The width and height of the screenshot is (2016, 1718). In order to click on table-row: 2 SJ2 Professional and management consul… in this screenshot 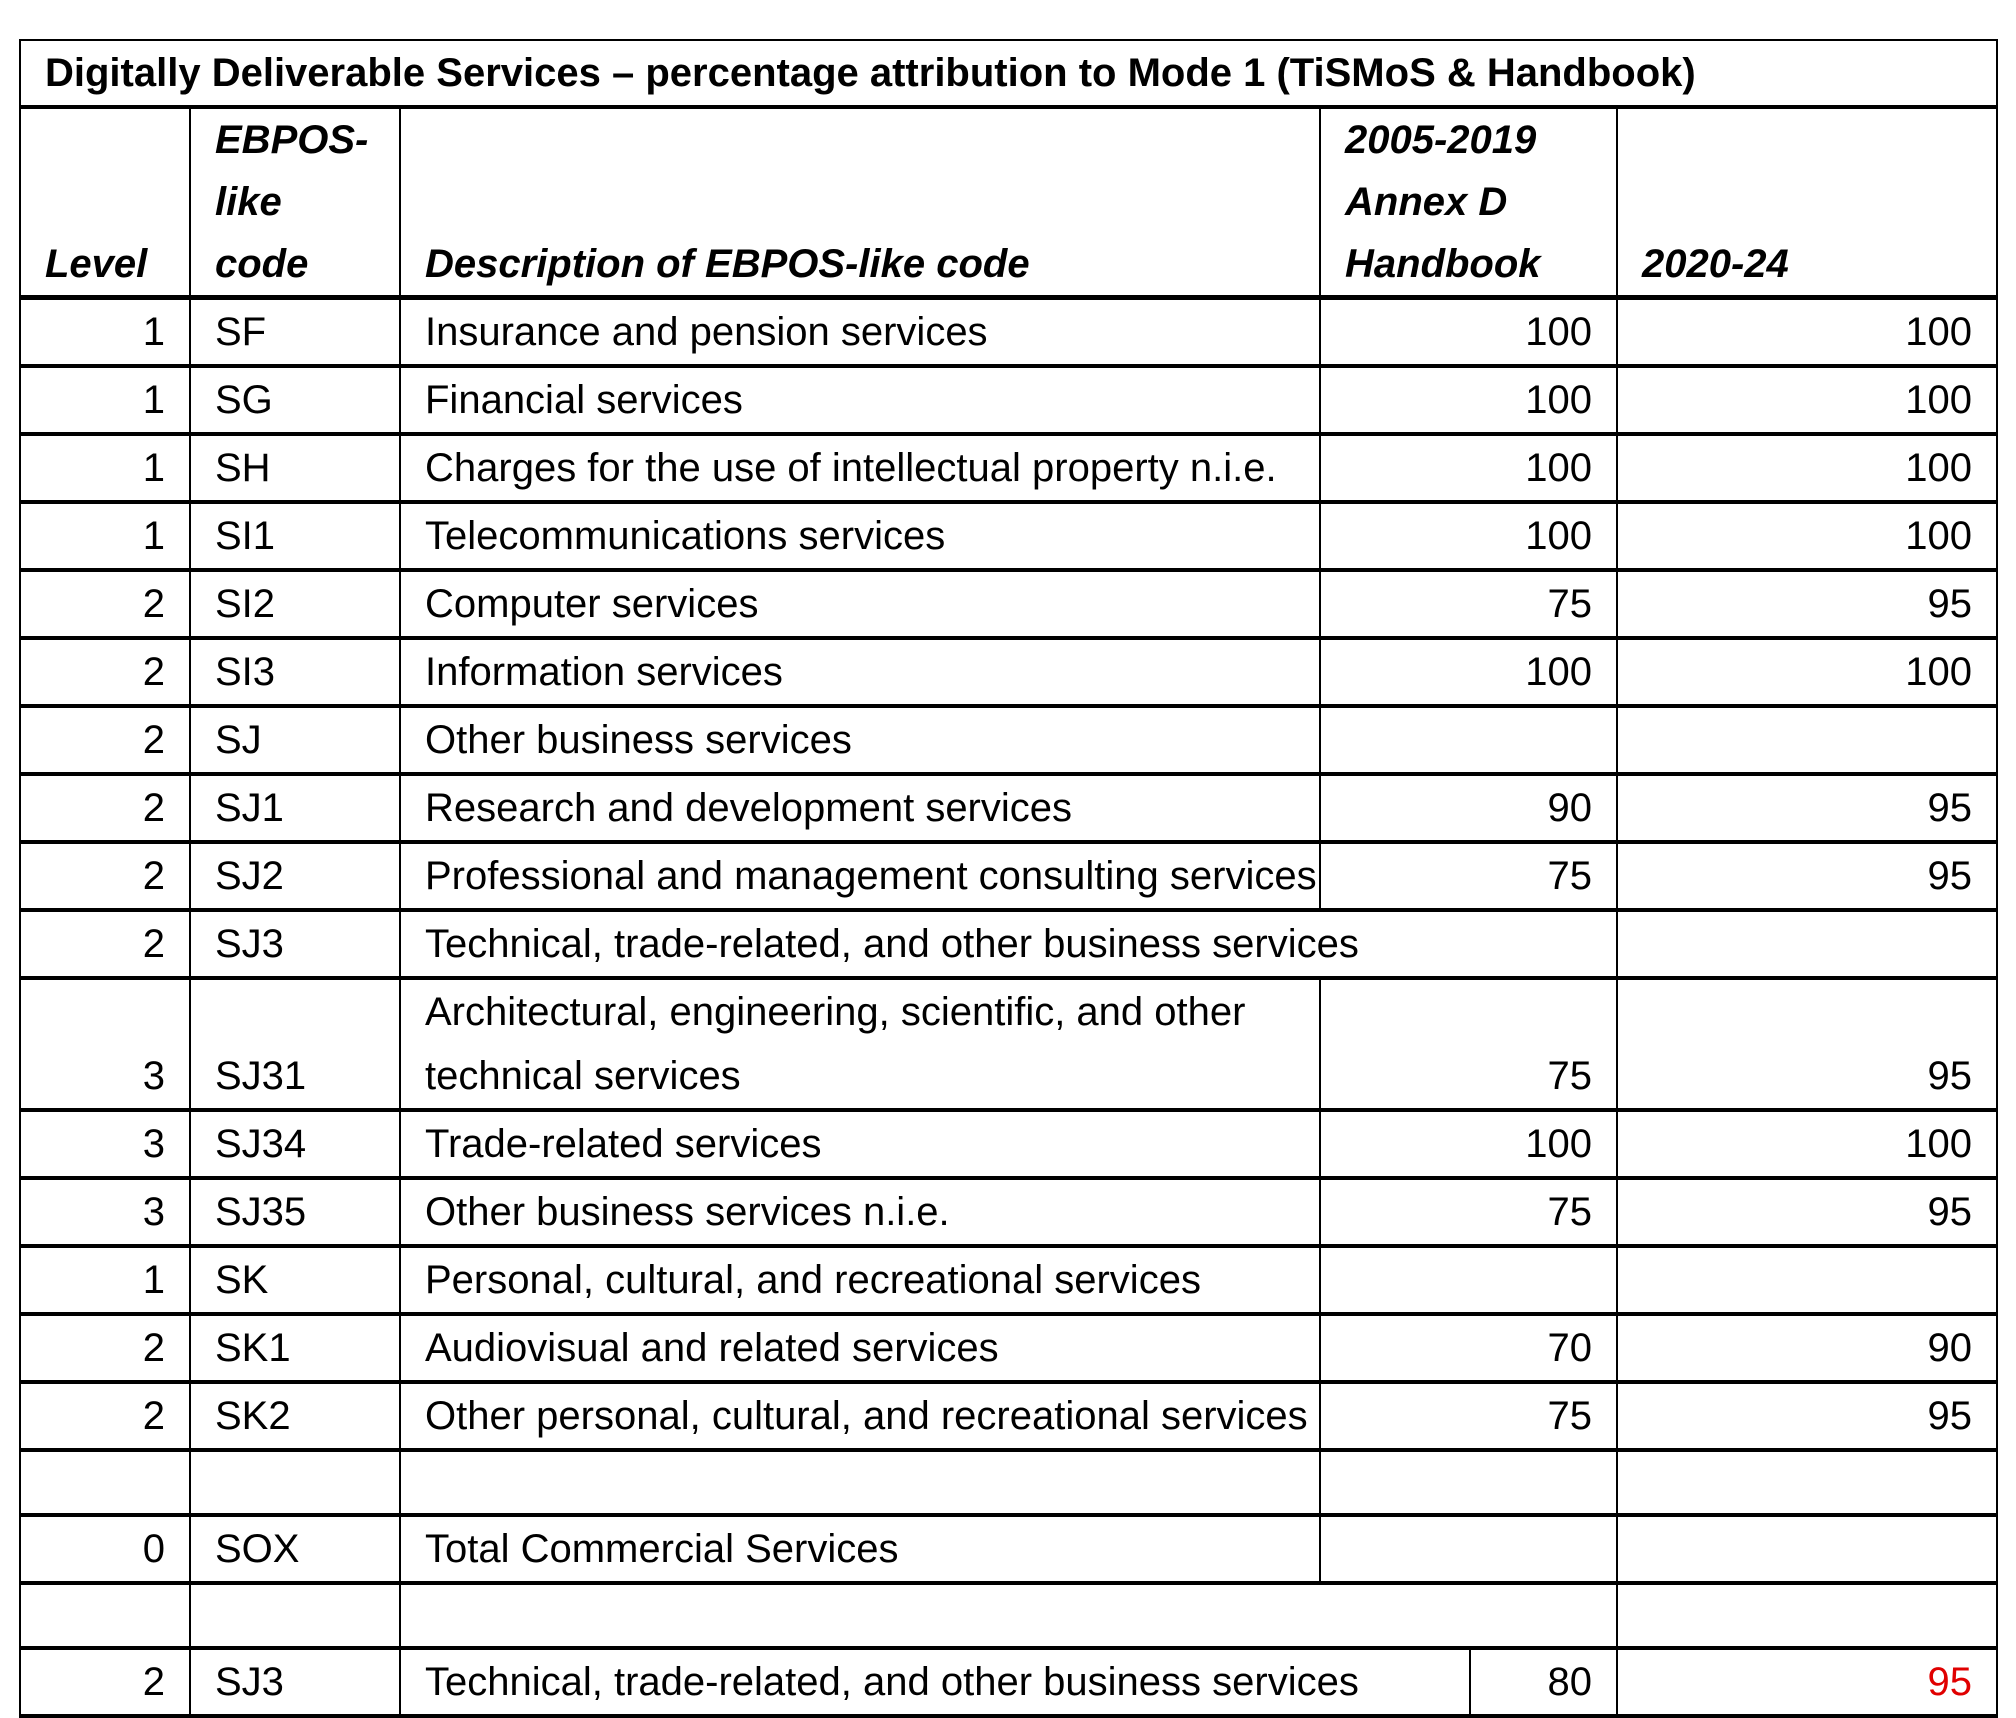, I will do `click(1009, 875)`.